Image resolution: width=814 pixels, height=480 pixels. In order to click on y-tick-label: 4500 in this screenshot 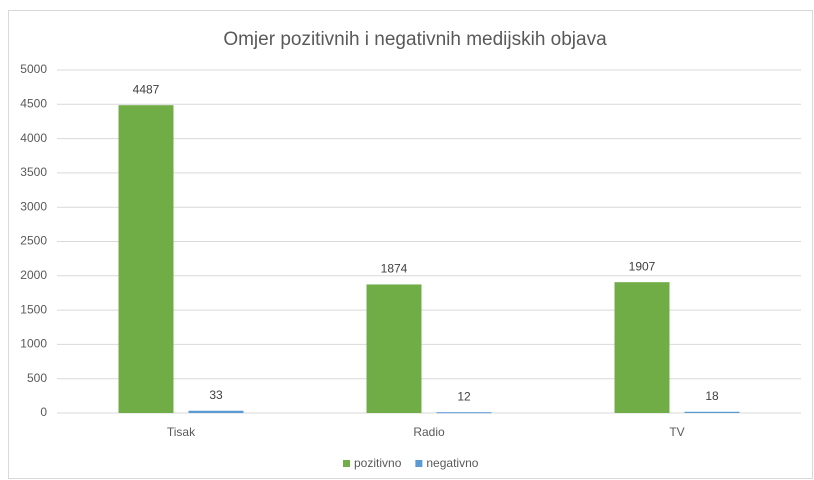, I will do `click(33, 103)`.